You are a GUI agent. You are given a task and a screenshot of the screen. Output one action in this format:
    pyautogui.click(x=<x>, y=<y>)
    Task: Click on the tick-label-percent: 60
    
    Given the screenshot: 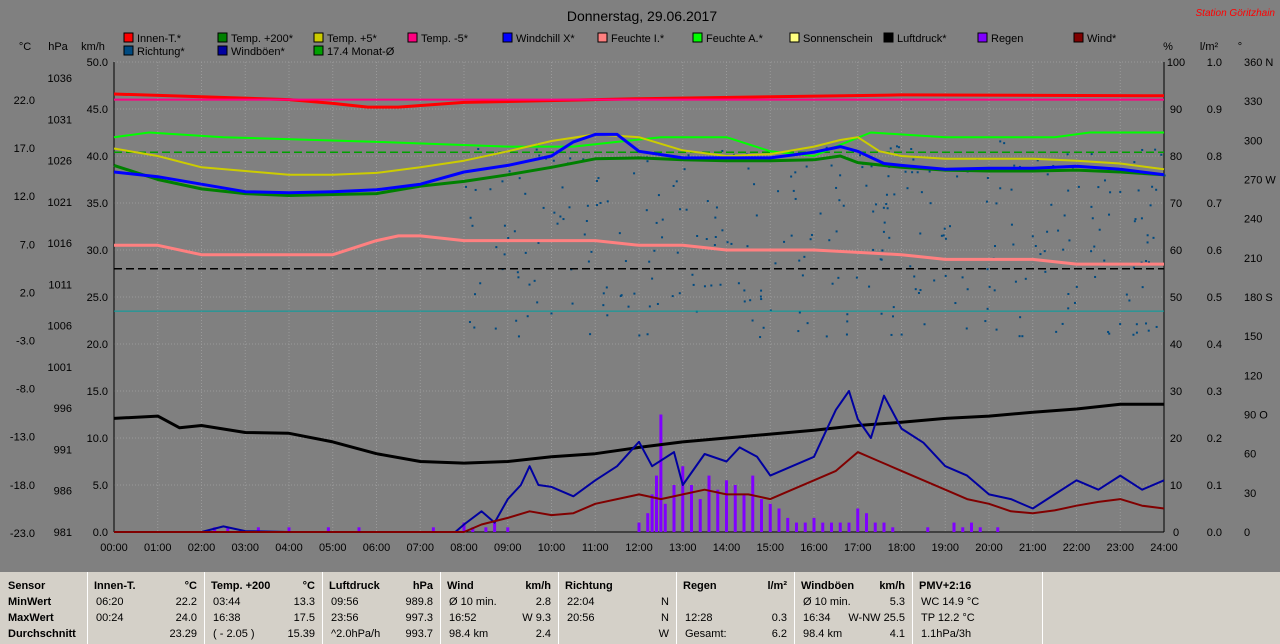 What is the action you would take?
    pyautogui.click(x=1176, y=251)
    